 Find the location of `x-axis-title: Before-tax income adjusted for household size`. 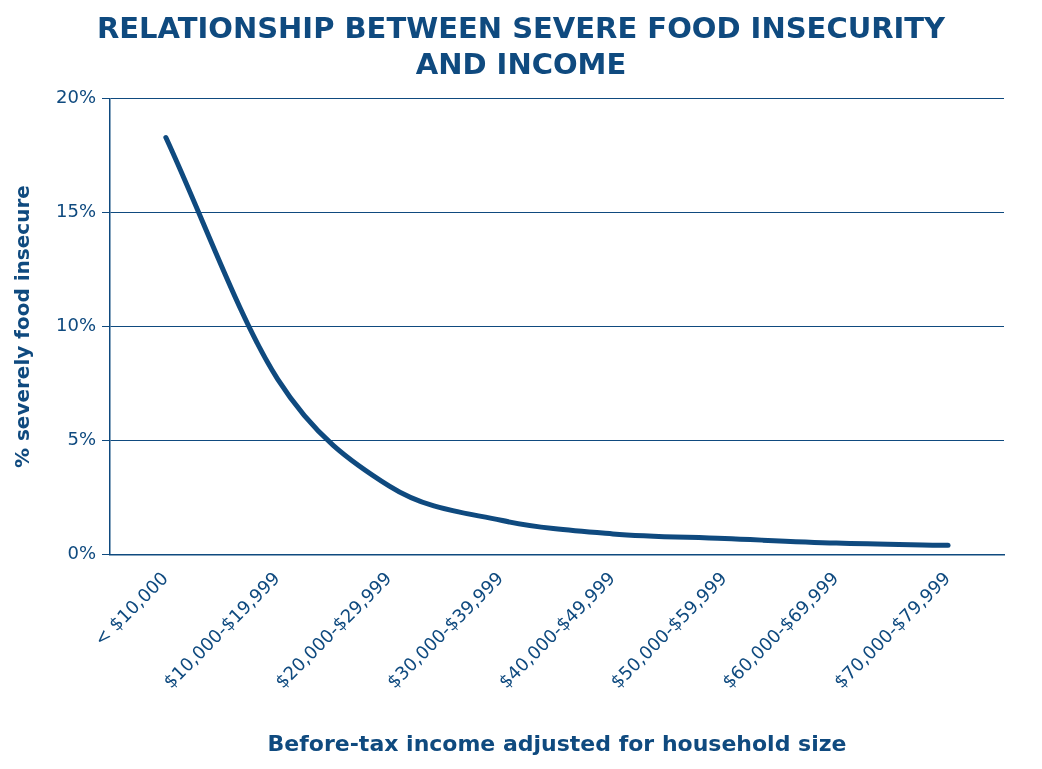

x-axis-title: Before-tax income adjusted for household size is located at coordinates (557, 743).